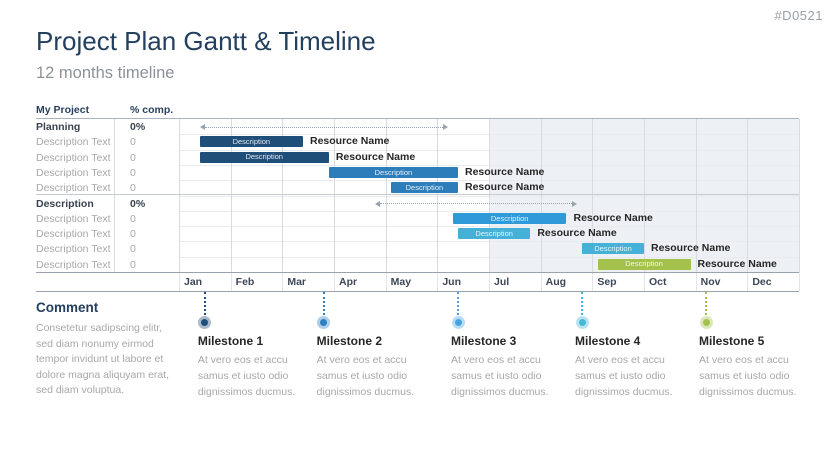 The height and width of the screenshot is (470, 836). Describe the element at coordinates (193, 282) in the screenshot. I see `month-label: Jan` at that location.